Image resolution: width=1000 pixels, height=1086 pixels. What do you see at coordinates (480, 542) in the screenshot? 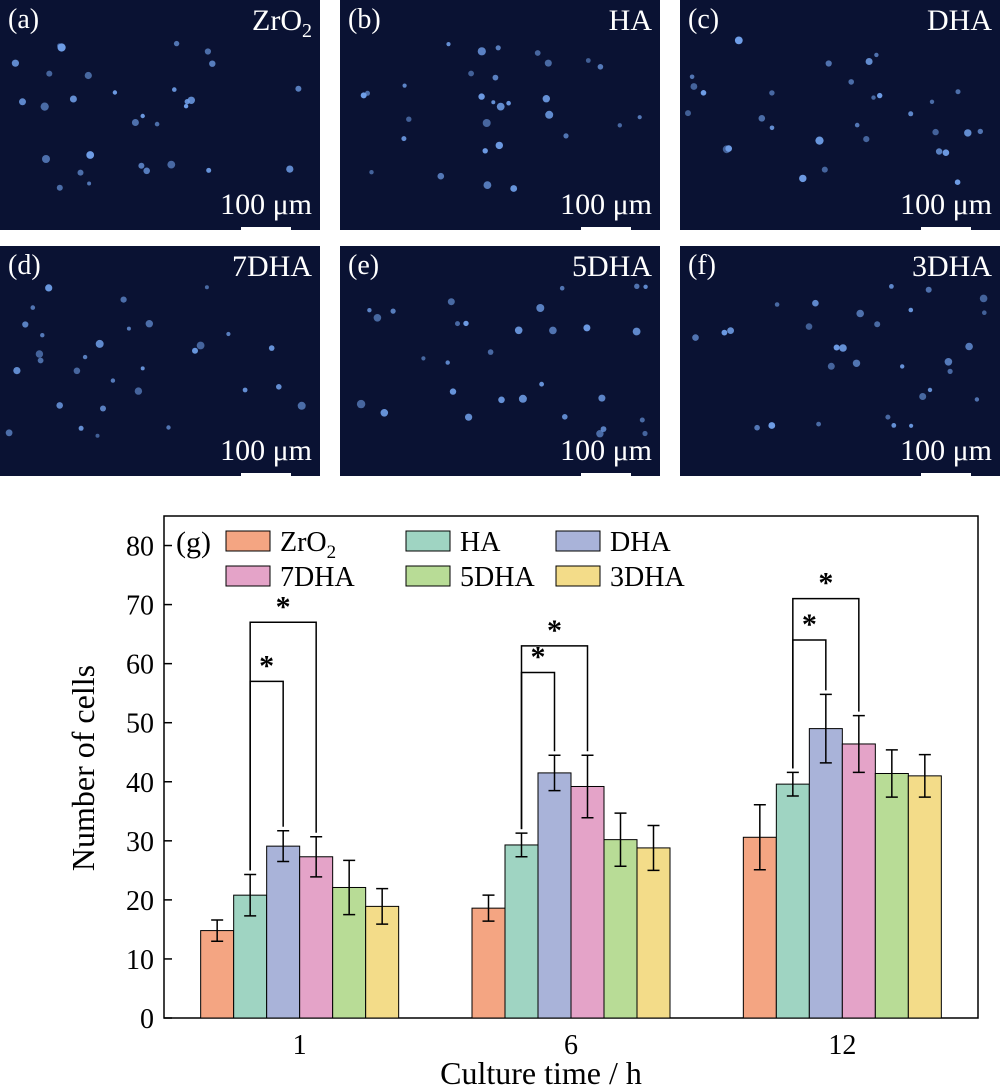
I see `legend-label: HA` at bounding box center [480, 542].